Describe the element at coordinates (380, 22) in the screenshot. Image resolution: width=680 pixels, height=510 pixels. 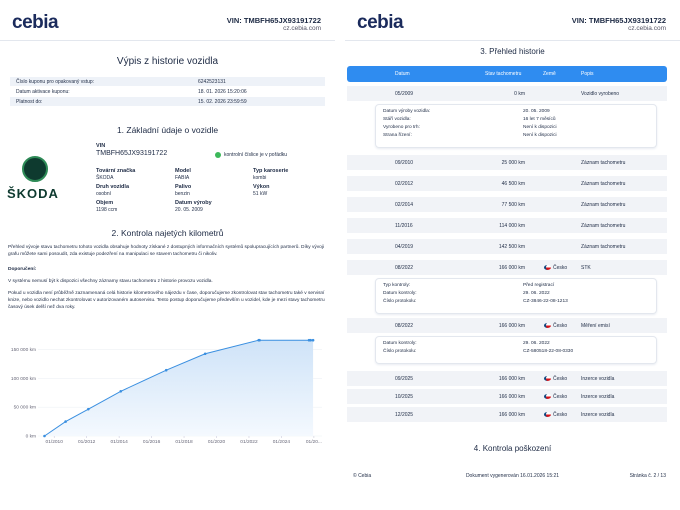
I see `logo: cebia` at that location.